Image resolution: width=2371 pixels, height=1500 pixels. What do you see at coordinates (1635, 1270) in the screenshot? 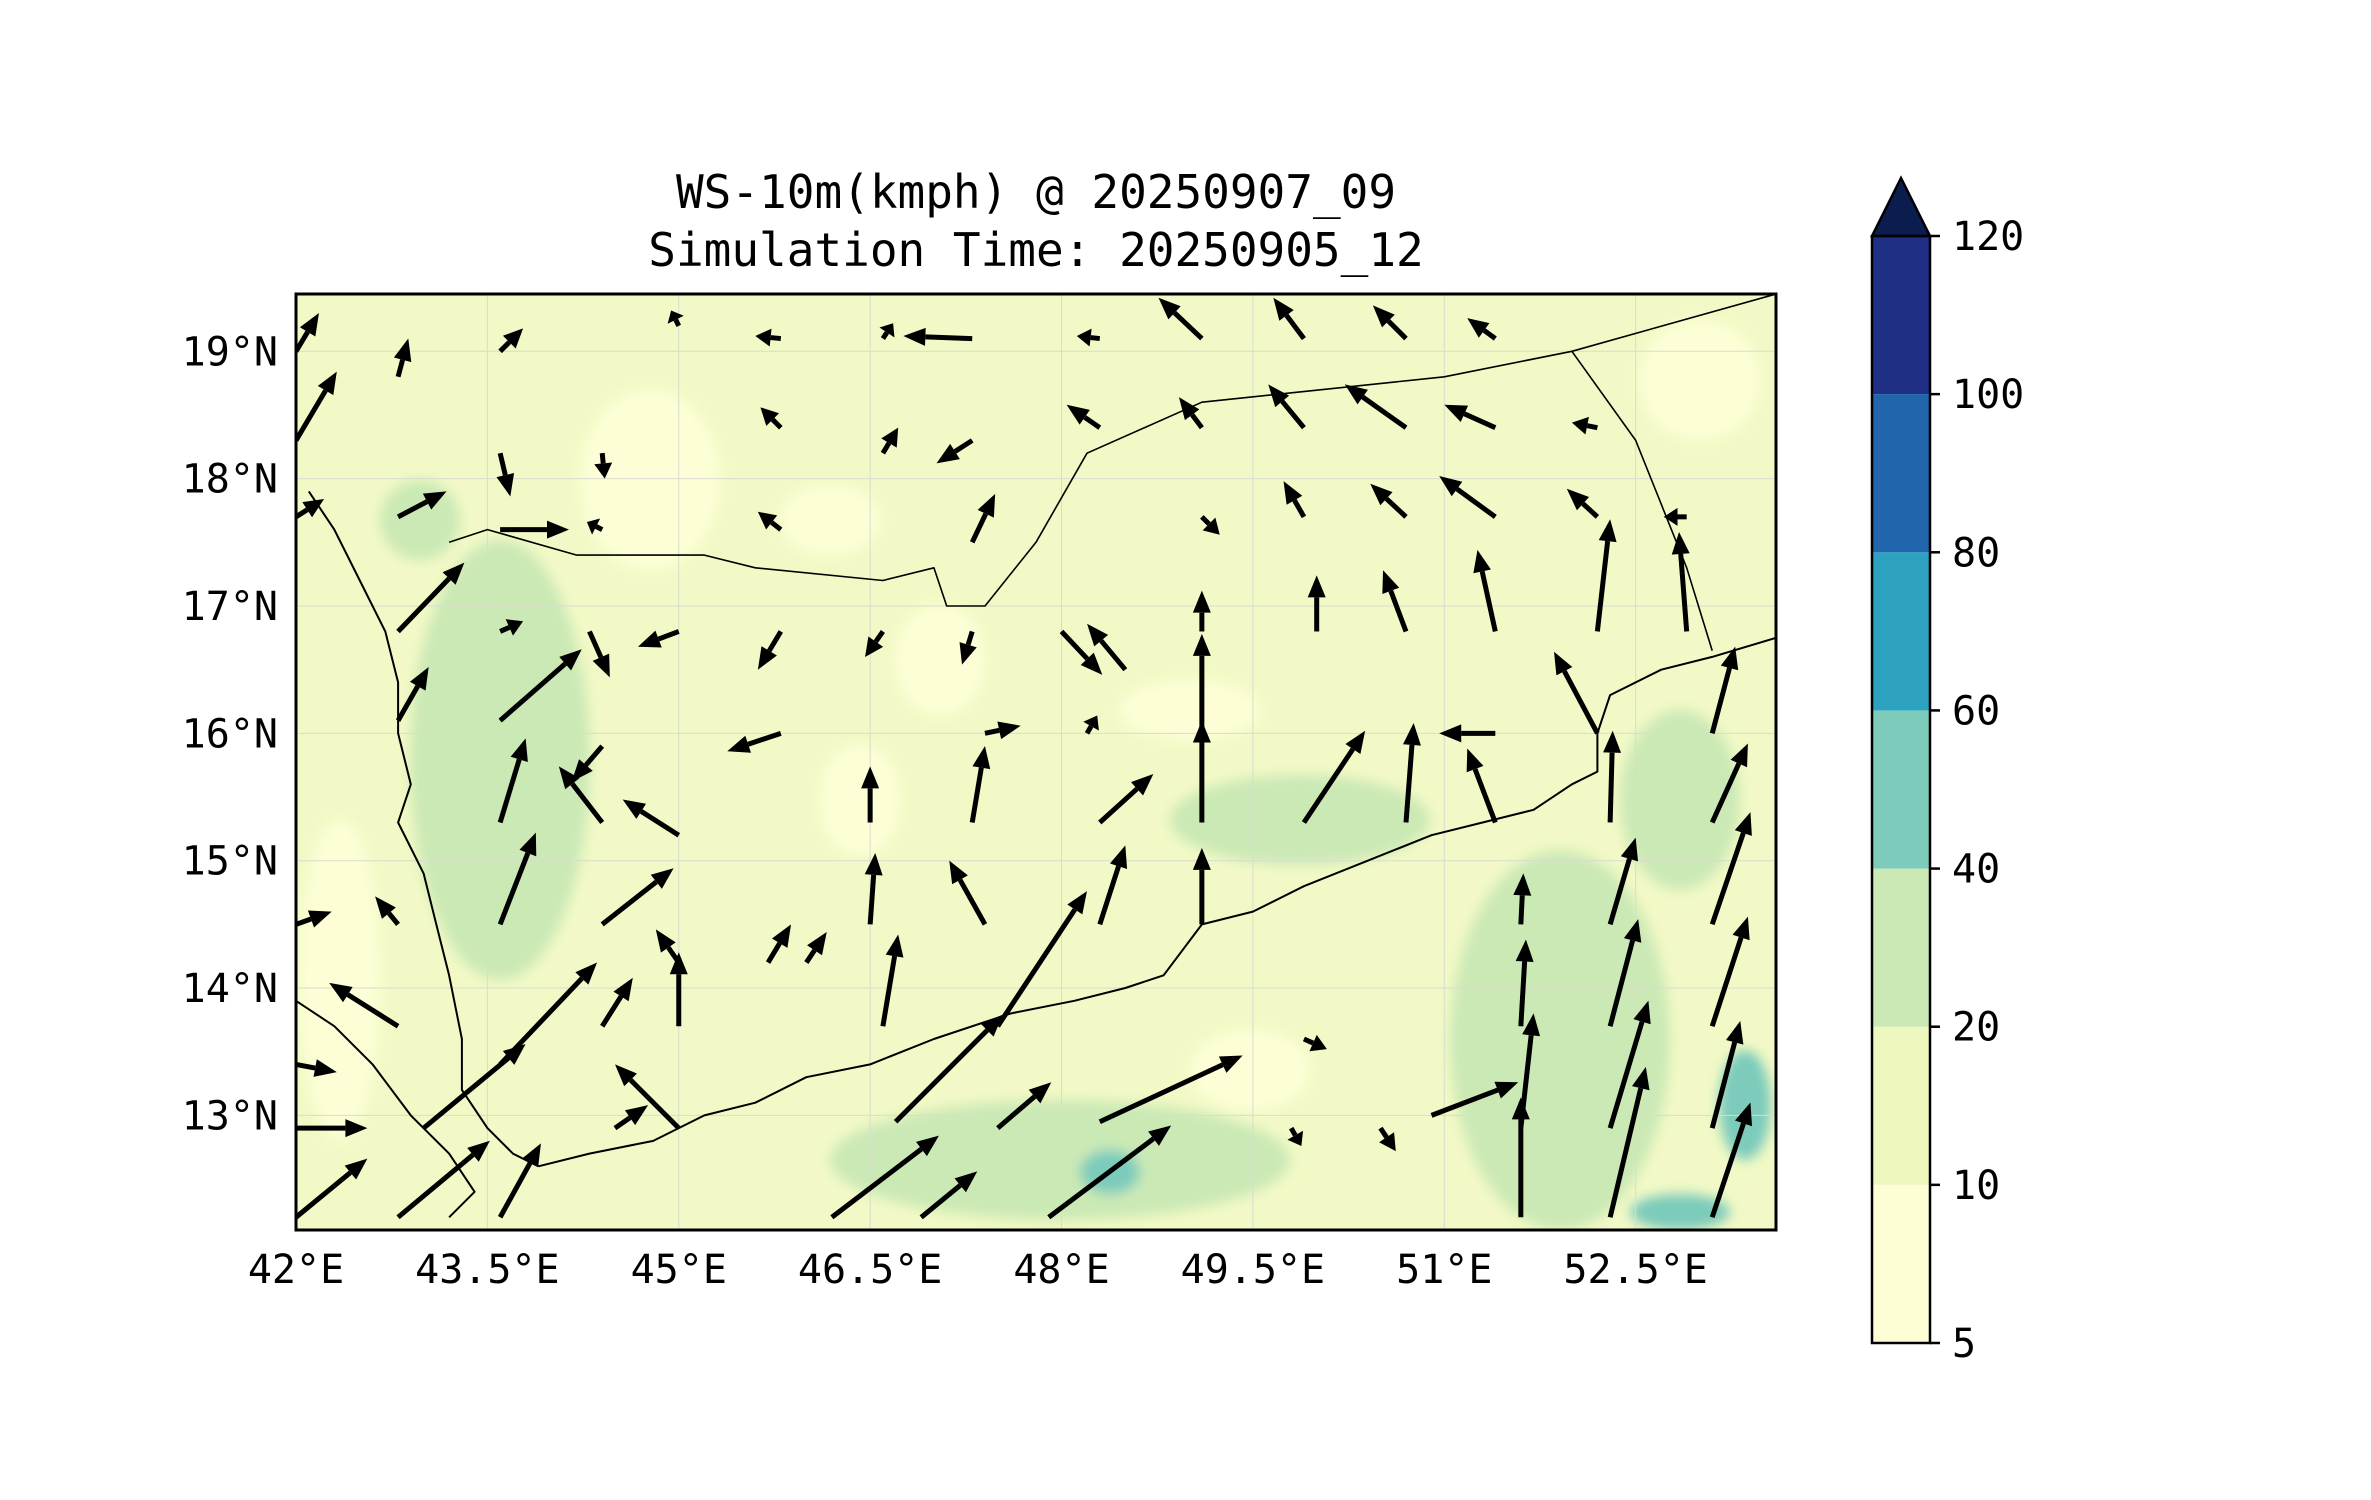
I see `lon-tick-label: 52.5°E` at bounding box center [1635, 1270].